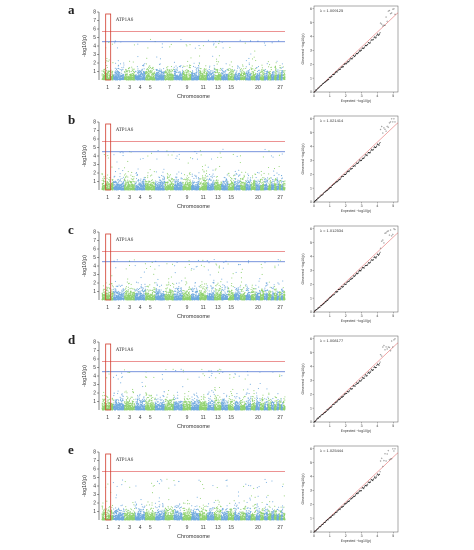 Image resolution: width=474 pixels, height=550 pixels. I want to click on chromosome-10-points, so click(195, 63).